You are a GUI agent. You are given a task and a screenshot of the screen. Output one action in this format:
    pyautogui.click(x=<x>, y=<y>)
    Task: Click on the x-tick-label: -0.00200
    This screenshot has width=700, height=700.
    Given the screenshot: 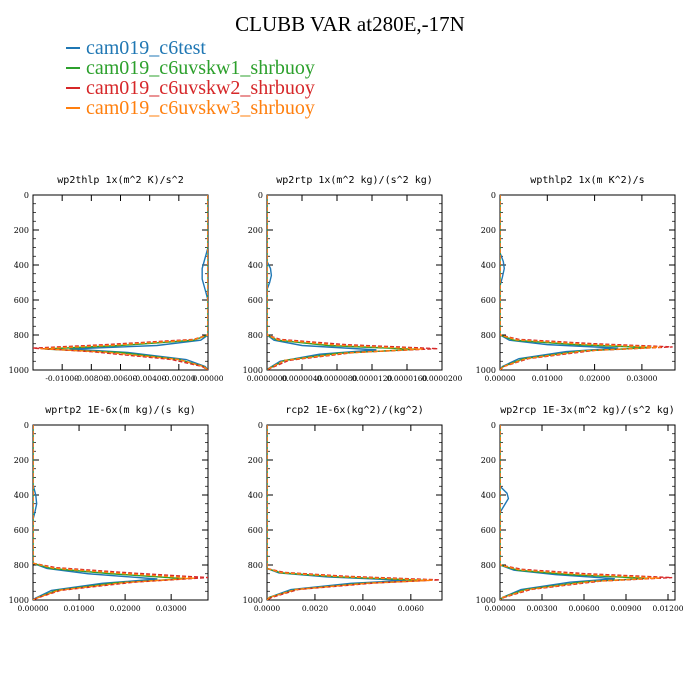 What is the action you would take?
    pyautogui.click(x=179, y=378)
    